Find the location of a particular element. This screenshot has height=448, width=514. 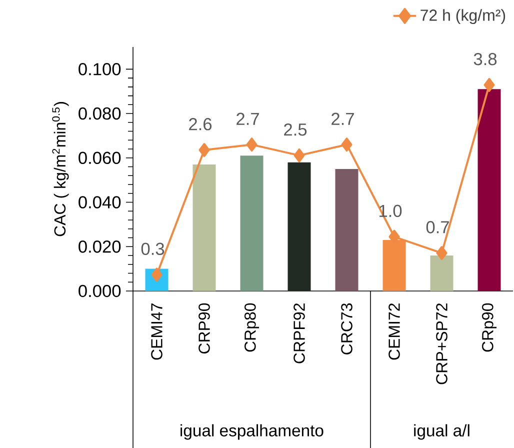

x-tick-label: CRP90 is located at coordinates (204, 328).